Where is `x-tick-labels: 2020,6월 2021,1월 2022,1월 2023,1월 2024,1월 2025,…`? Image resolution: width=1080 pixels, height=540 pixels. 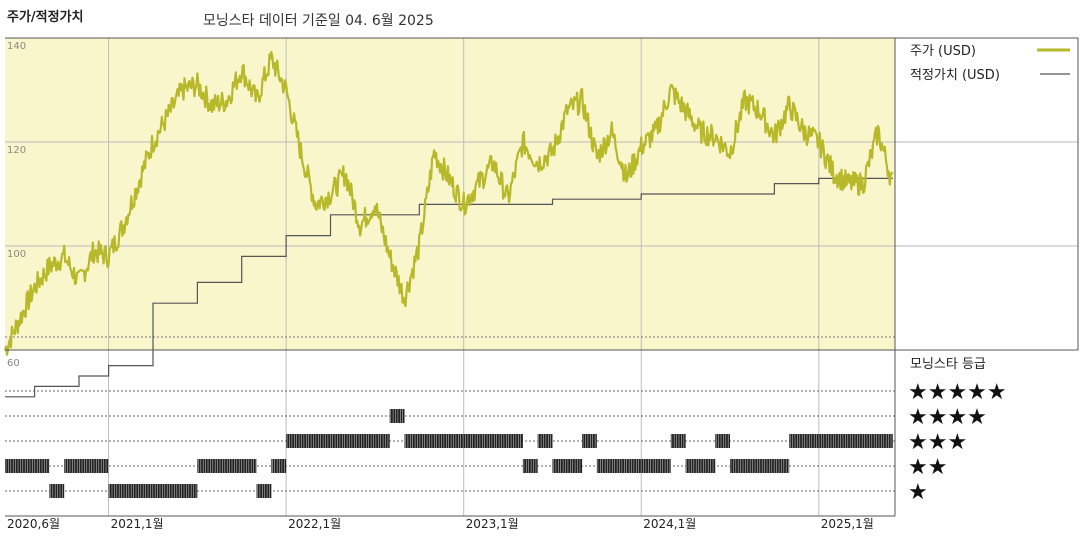
x-tick-labels: 2020,6월 2021,1월 2022,1월 2023,1월 2024,1월 2025,… is located at coordinates (440, 524).